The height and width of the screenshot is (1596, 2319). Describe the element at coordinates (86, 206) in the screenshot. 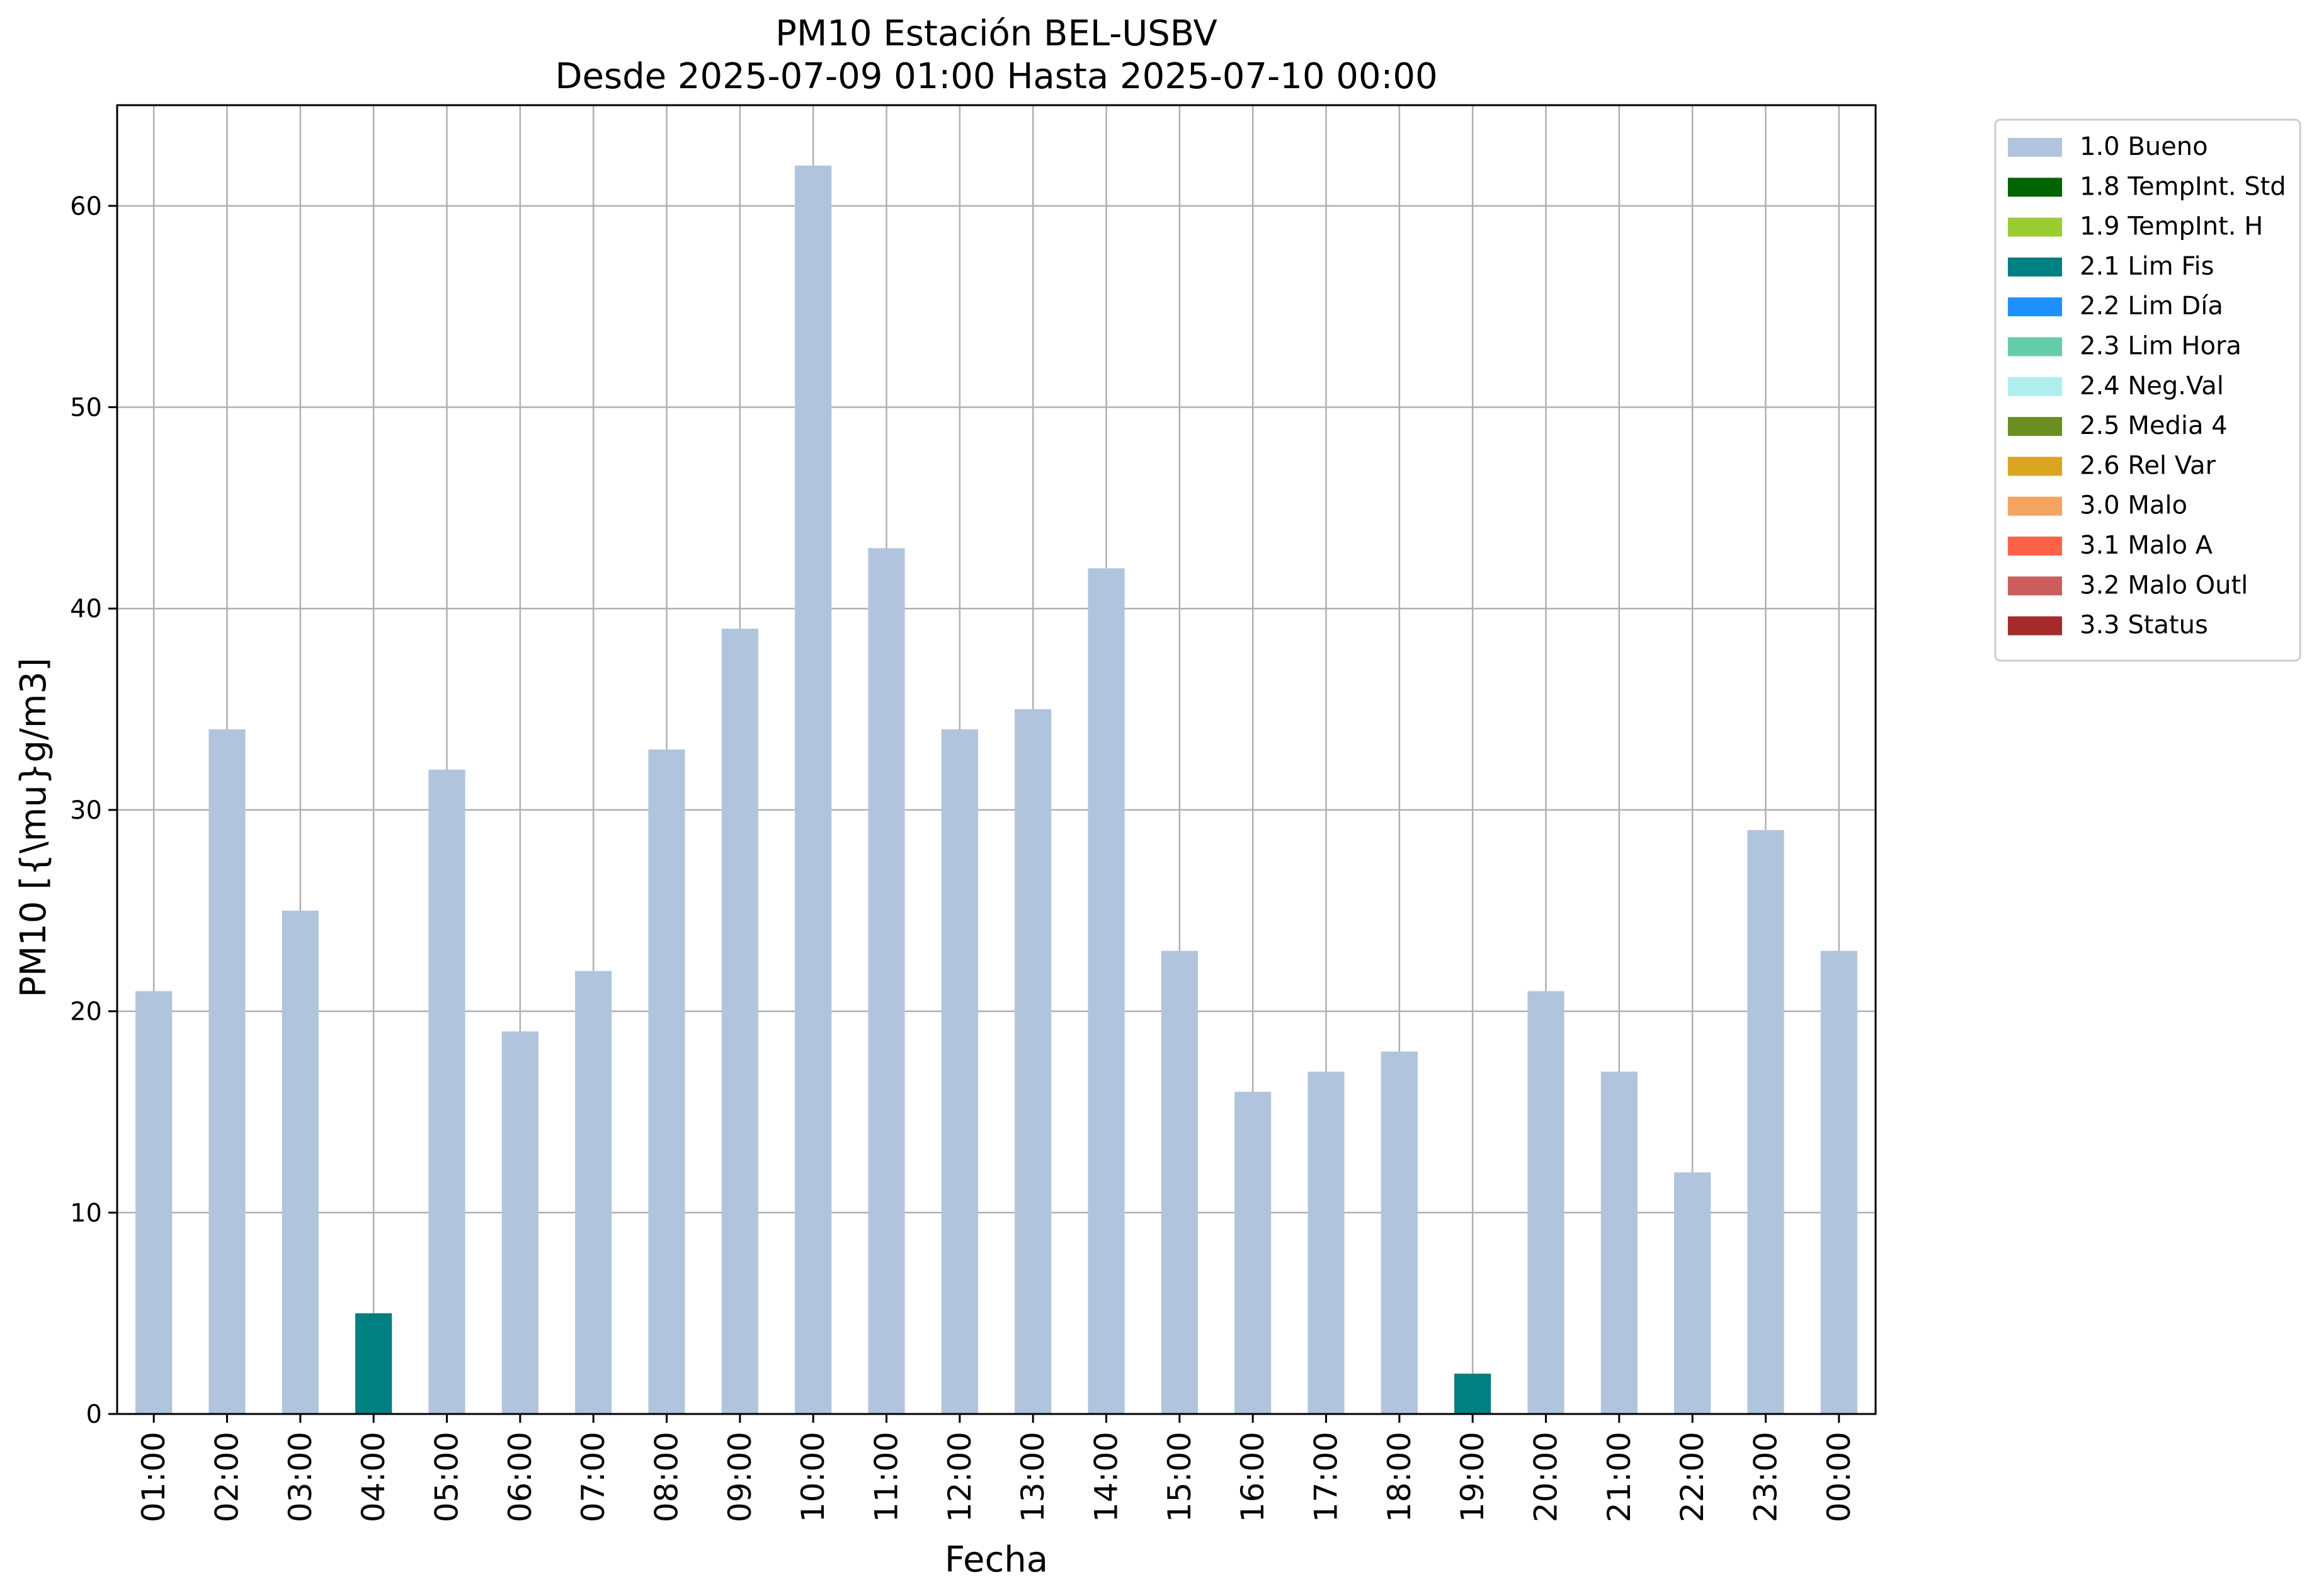

I see `y-tick-label: 60` at that location.